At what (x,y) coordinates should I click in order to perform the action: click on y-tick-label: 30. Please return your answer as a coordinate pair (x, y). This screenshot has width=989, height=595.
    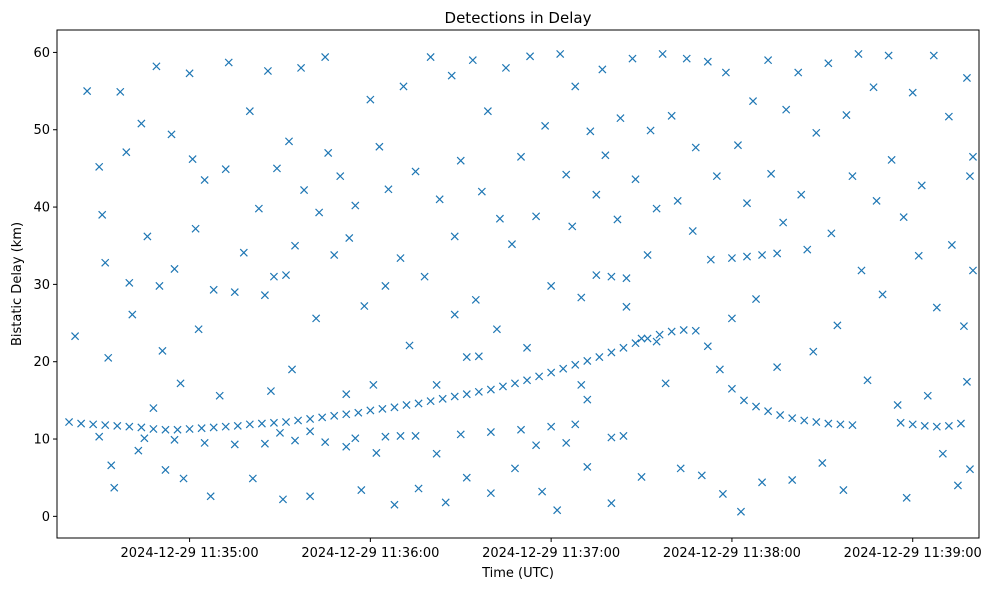
    Looking at the image, I should click on (41, 285).